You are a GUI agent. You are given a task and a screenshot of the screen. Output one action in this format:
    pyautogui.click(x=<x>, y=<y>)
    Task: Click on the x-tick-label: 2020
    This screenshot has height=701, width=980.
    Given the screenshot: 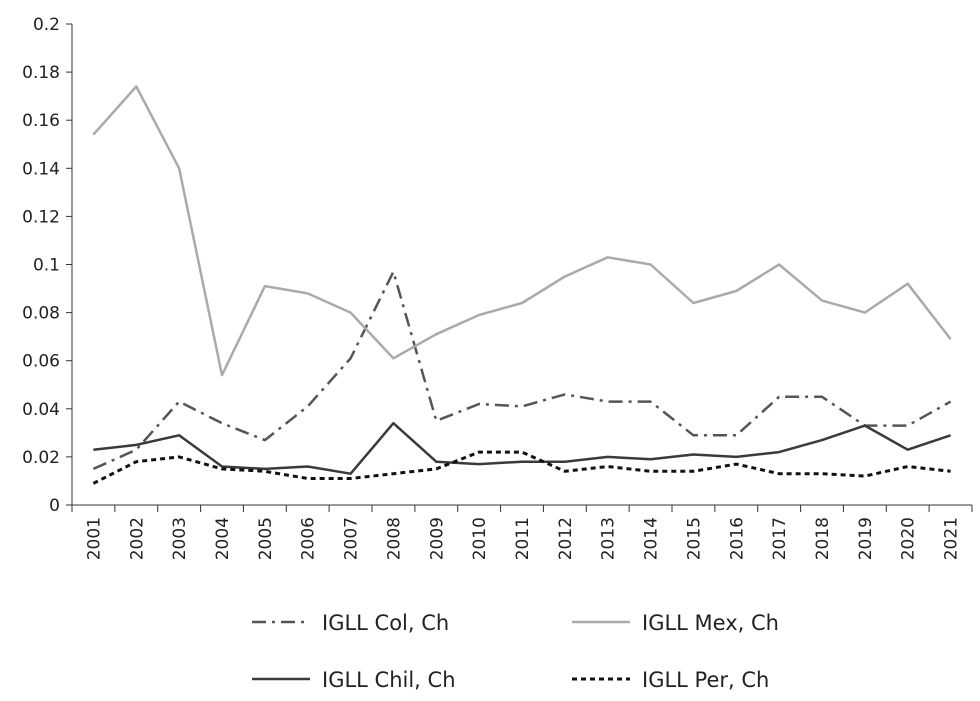 What is the action you would take?
    pyautogui.click(x=909, y=538)
    